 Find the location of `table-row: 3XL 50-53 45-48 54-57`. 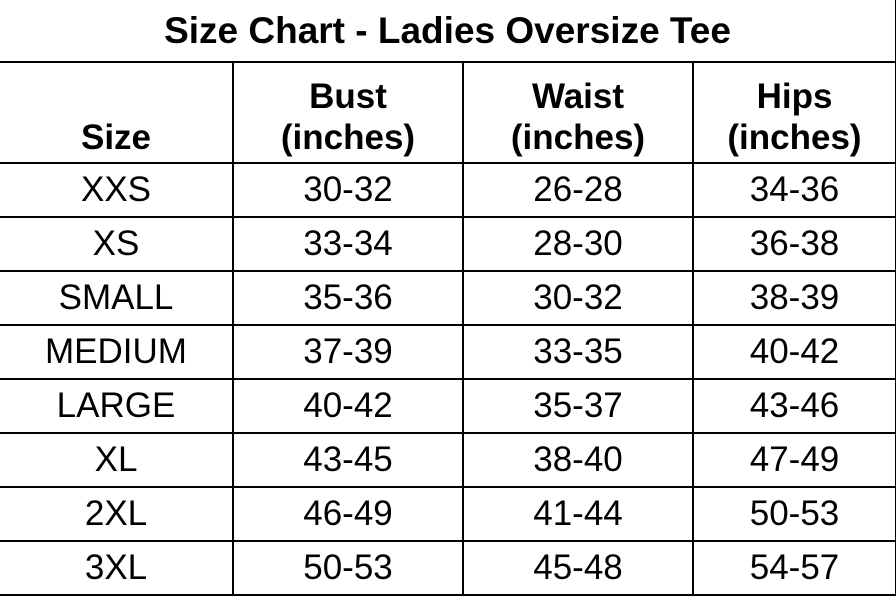

table-row: 3XL 50-53 45-48 54-57 is located at coordinates (448, 568).